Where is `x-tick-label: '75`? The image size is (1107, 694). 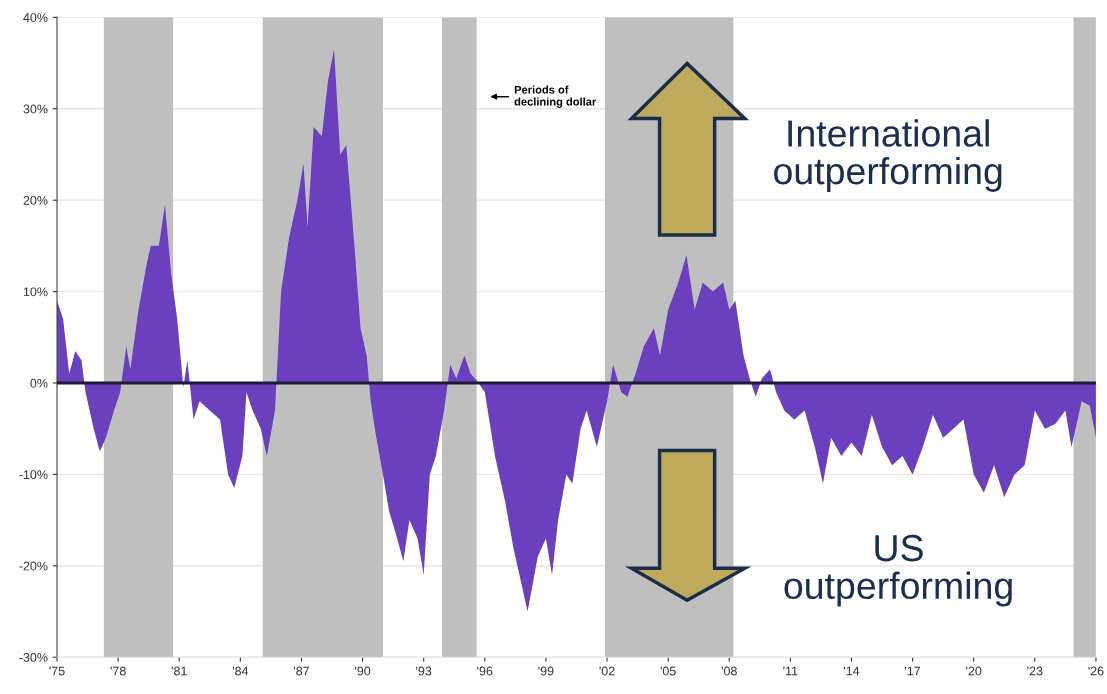
x-tick-label: '75 is located at coordinates (57, 671).